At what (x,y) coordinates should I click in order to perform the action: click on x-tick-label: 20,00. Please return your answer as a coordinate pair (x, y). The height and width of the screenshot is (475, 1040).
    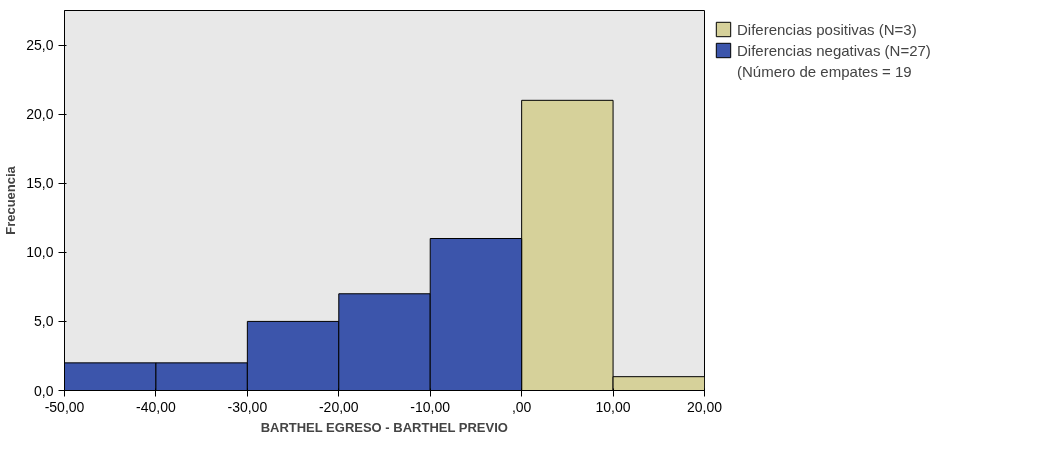
    Looking at the image, I should click on (704, 406).